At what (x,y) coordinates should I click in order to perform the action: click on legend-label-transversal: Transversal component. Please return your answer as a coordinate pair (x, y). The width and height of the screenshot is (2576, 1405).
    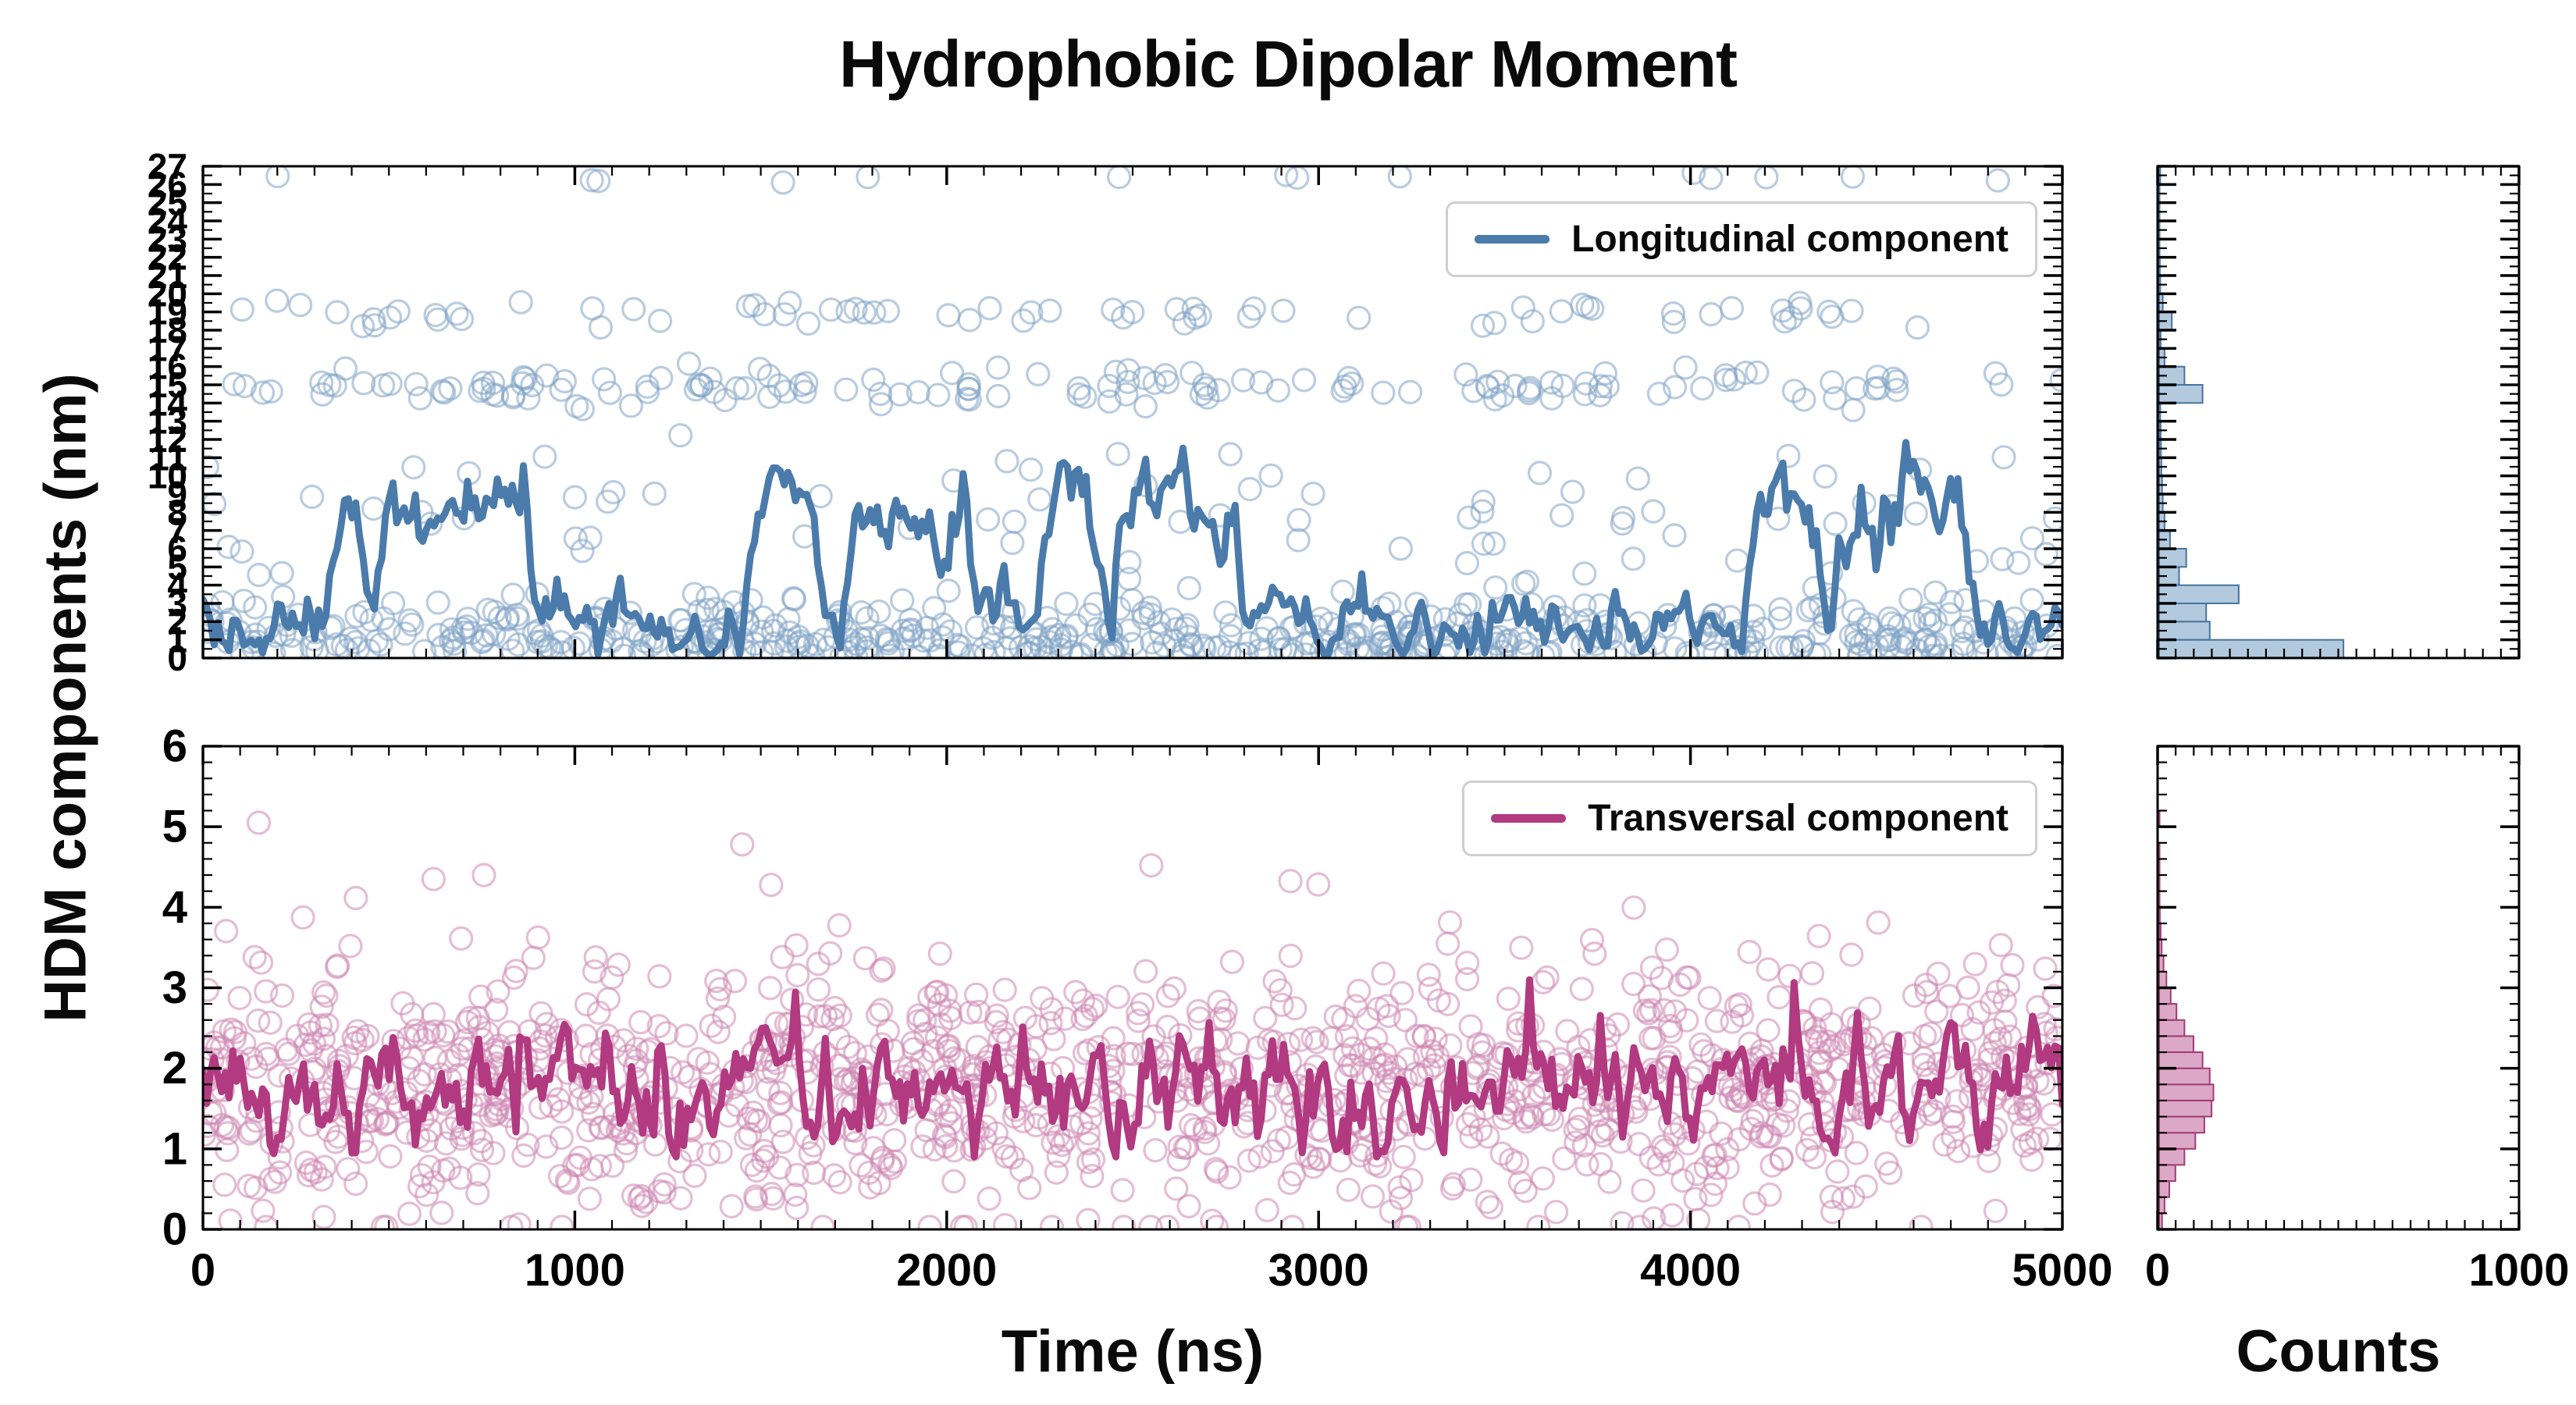
    Looking at the image, I should click on (1798, 819).